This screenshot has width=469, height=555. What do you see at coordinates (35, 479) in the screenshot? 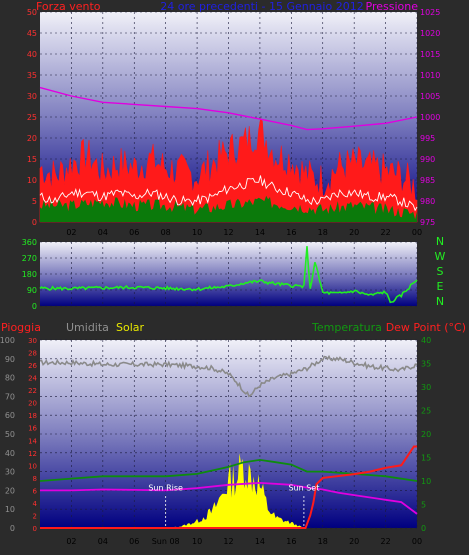
I see `rain-tick-8: 8` at bounding box center [35, 479].